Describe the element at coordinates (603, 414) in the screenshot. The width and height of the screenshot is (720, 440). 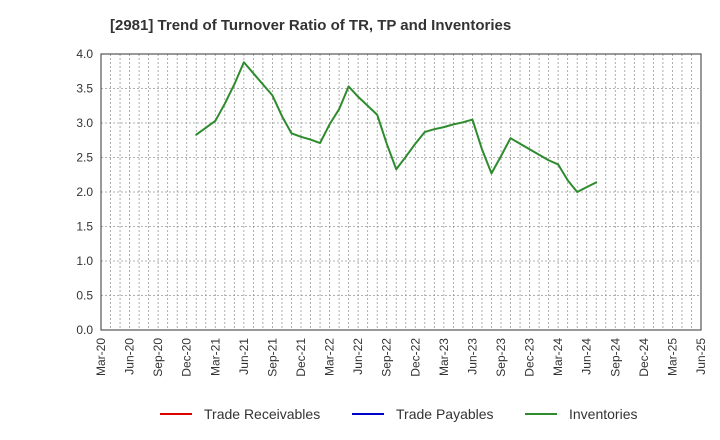
I see `legend-label: Inventories` at that location.